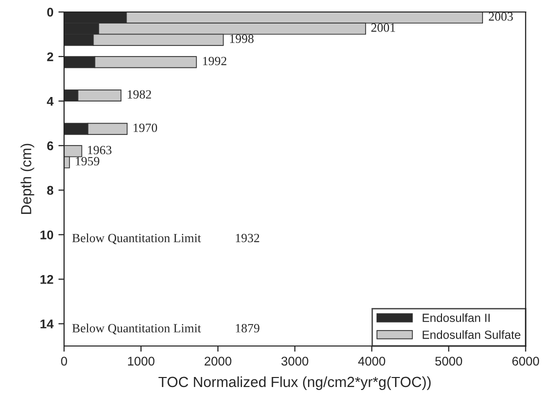  What do you see at coordinates (27, 179) in the screenshot?
I see `y-axis-title: Depth (cm)` at bounding box center [27, 179].